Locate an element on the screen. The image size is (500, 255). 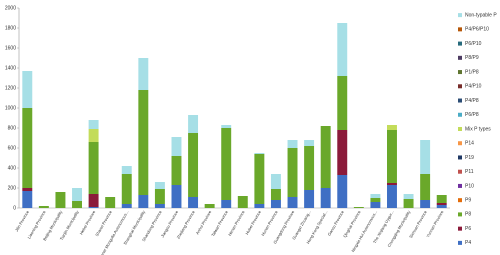
legend-label: Non-typable P is located at coordinates (481, 15).